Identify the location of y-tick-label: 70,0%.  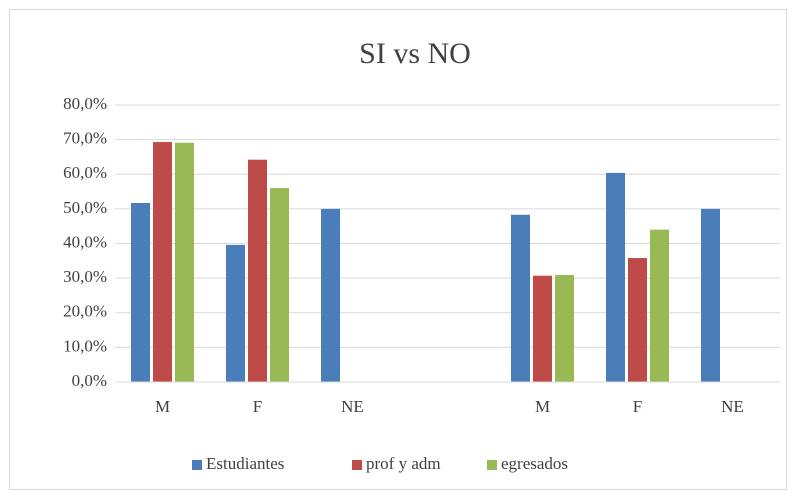
(85, 138).